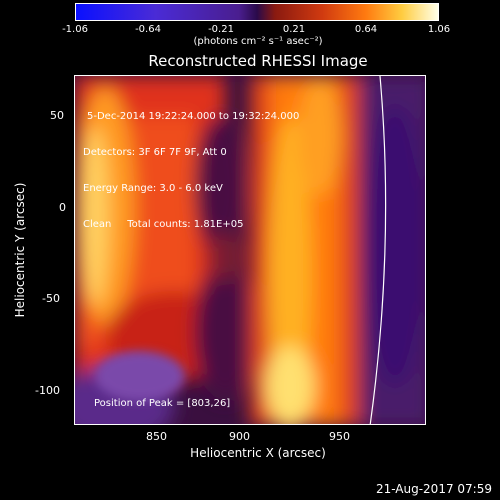 The image size is (500, 500). Describe the element at coordinates (439, 29) in the screenshot. I see `colorbar-tick: 1.06` at that location.